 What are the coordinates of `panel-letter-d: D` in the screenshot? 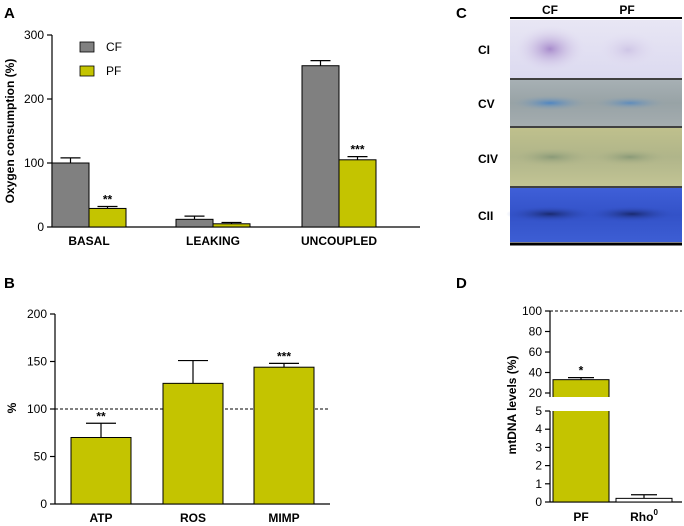 It's located at (461, 283).